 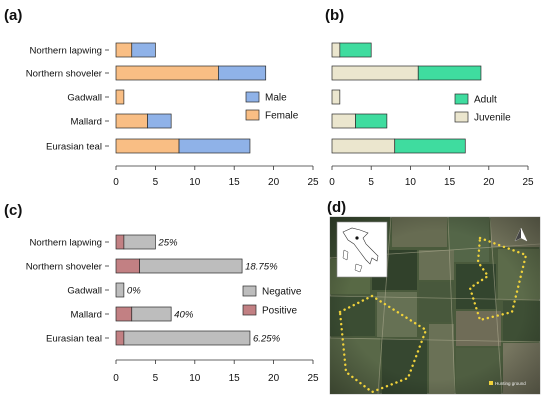 What do you see at coordinates (362, 249) in the screenshot?
I see `italy-inset-map` at bounding box center [362, 249].